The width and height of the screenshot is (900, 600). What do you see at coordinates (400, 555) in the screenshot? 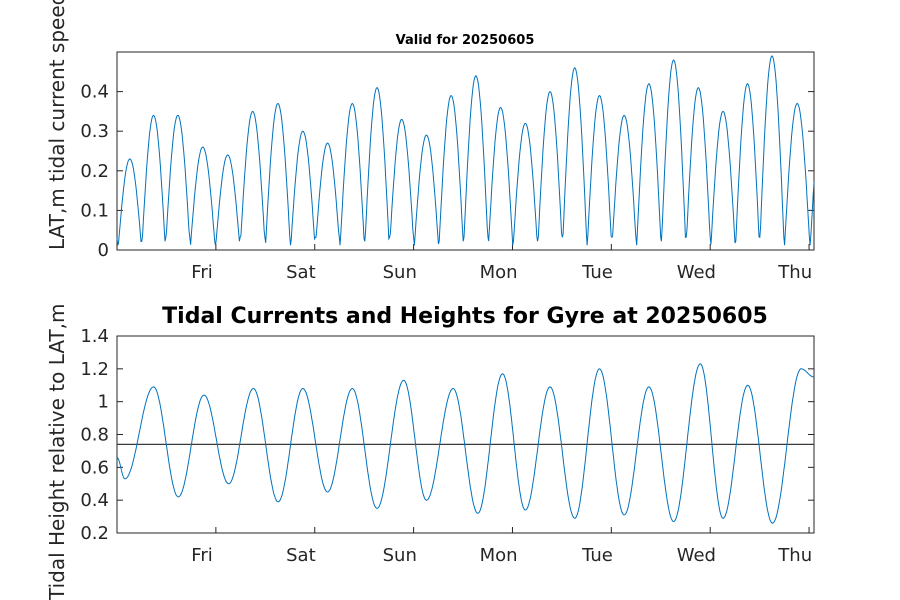
I see `tidal-height-x-tick-label: Sun` at bounding box center [400, 555].